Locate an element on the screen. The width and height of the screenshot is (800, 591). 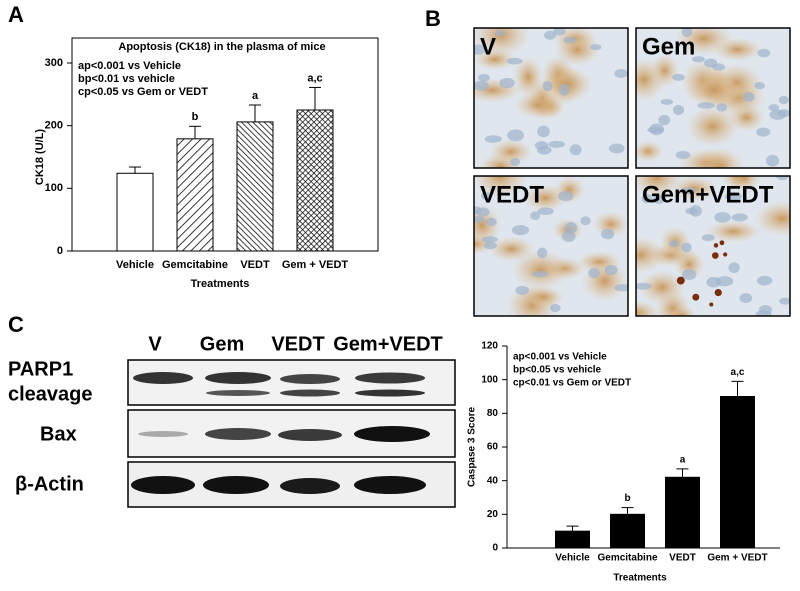
image-label: VEDT is located at coordinates (512, 194).